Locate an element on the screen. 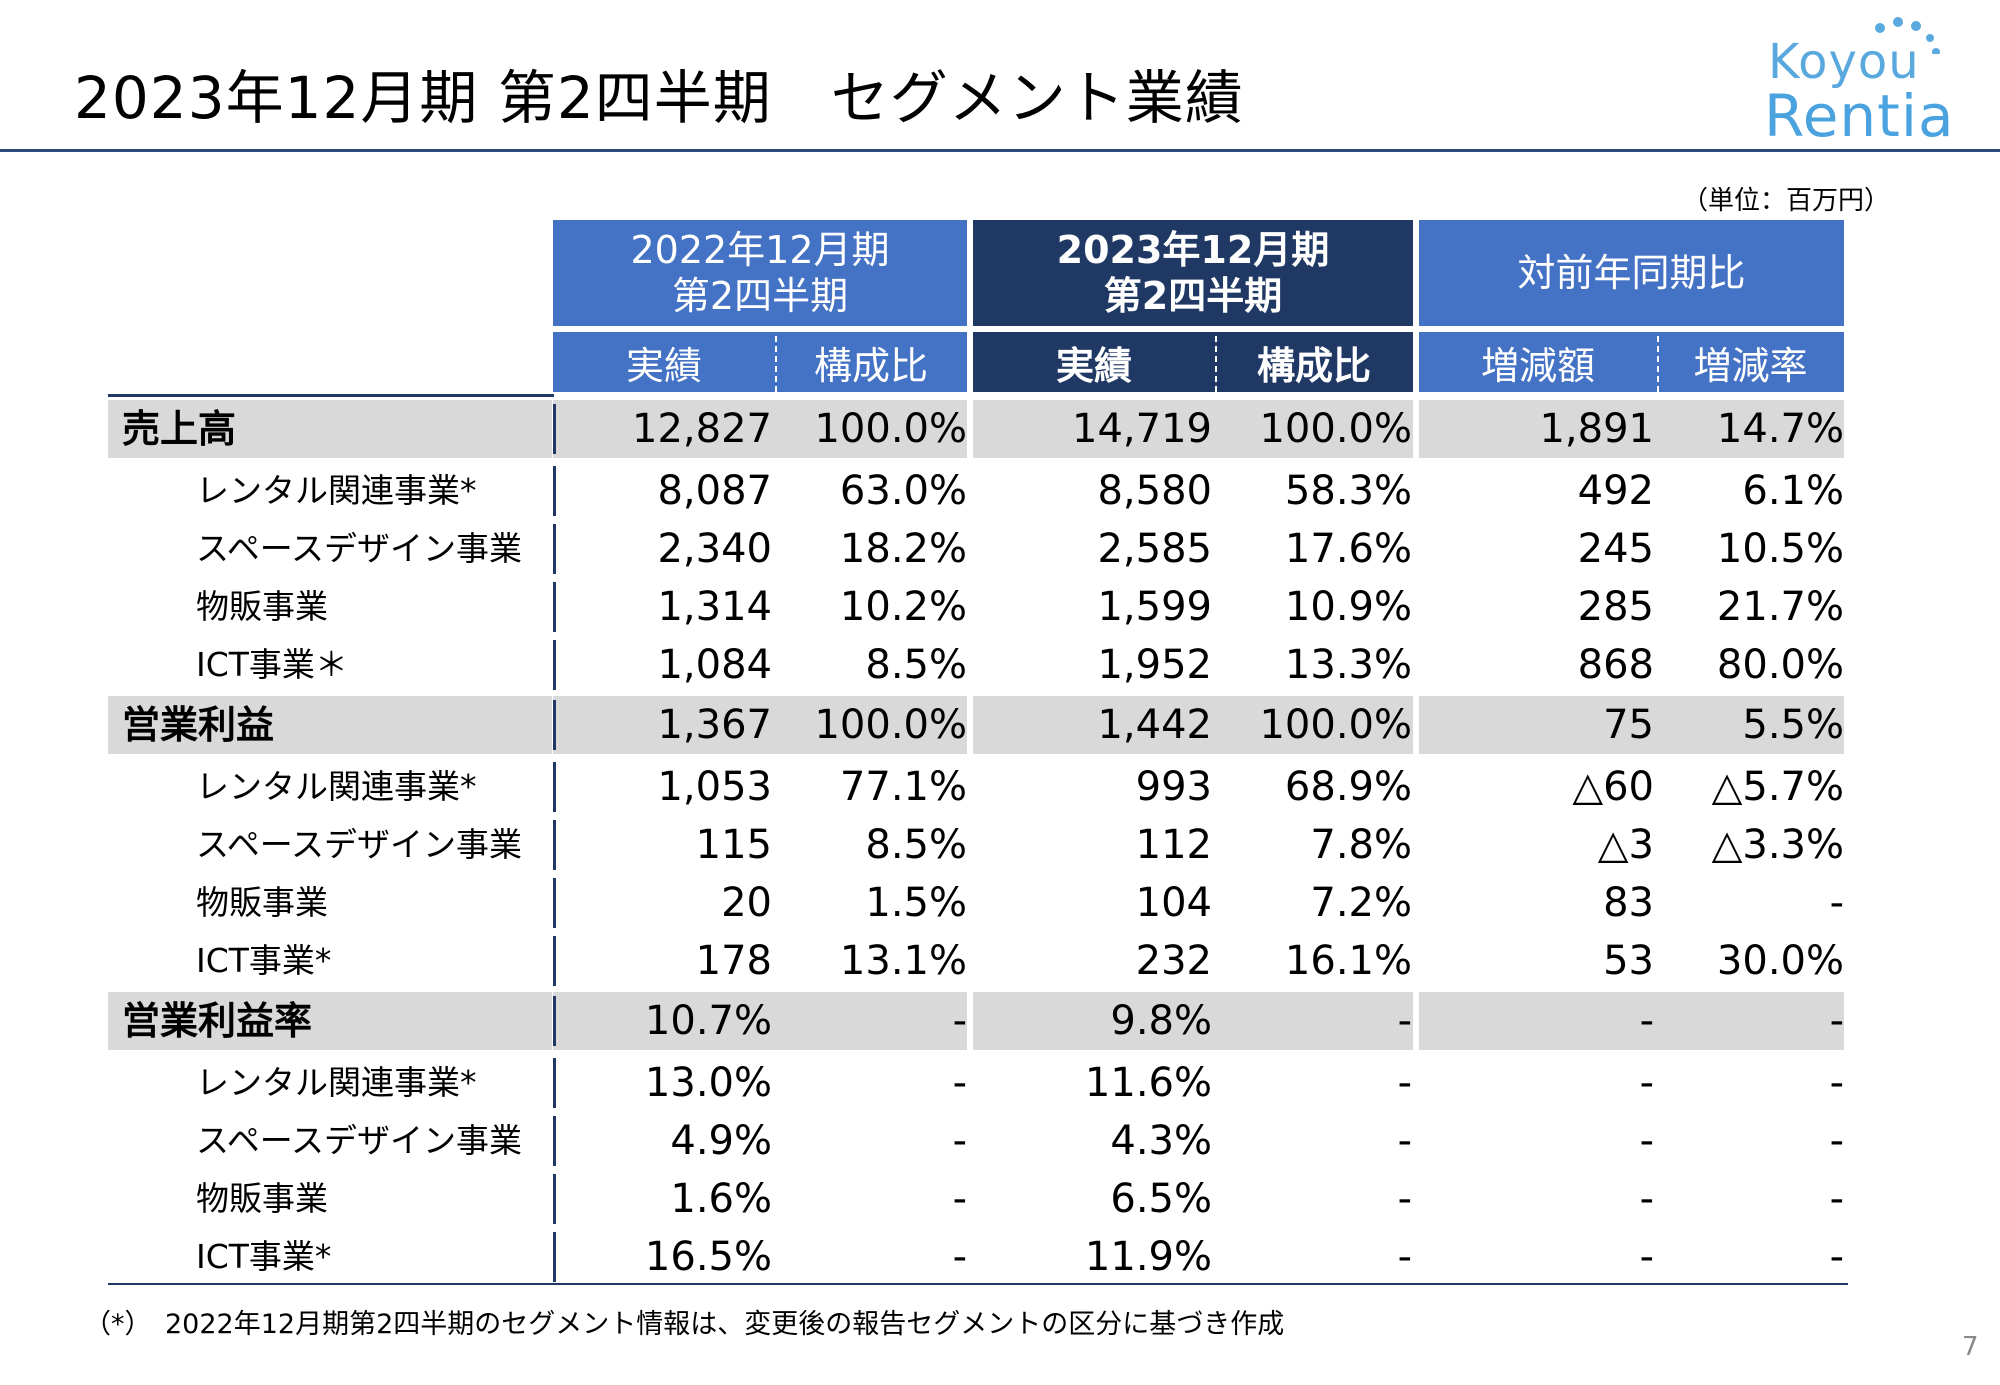 The image size is (2000, 1385). prev-period-header-line1: 2022年12月期 is located at coordinates (760, 250).